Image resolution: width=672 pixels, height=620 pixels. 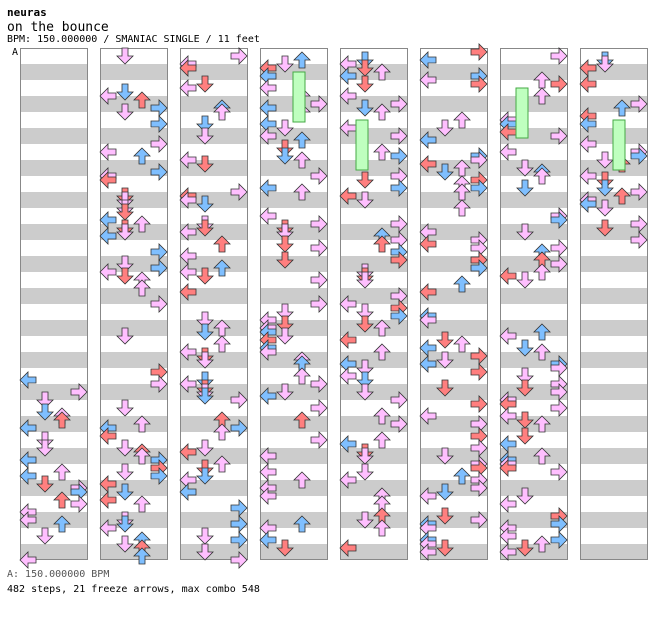 I want to click on song-title: on the bounce, so click(x=58, y=27).